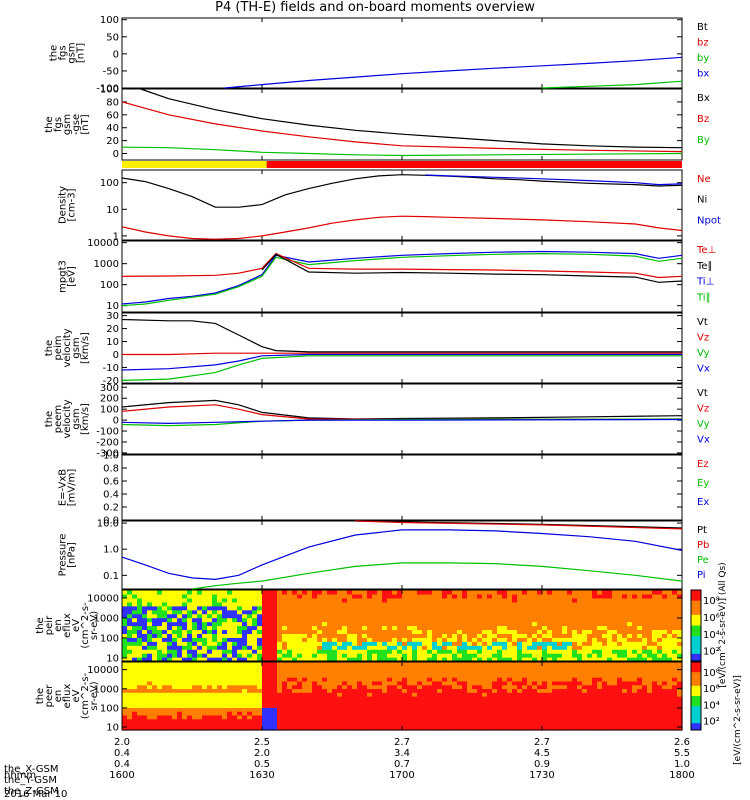 This screenshot has height=800, width=750. Describe the element at coordinates (111, 456) in the screenshot. I see `y-tick-label: 1.0` at that location.